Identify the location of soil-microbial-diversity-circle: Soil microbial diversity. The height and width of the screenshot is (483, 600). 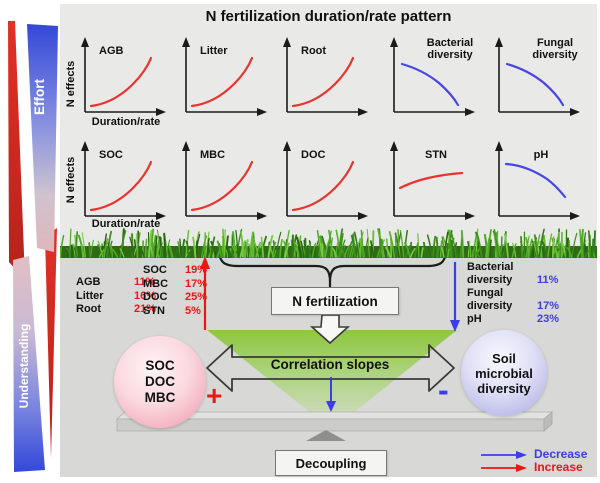
(504, 373).